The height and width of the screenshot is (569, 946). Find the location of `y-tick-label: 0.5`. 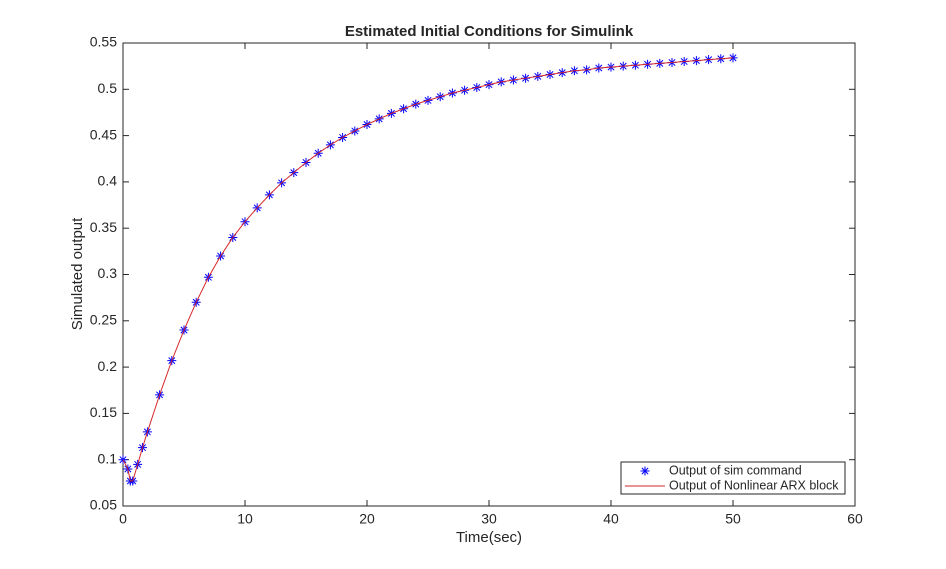

y-tick-label: 0.5 is located at coordinates (108, 88).